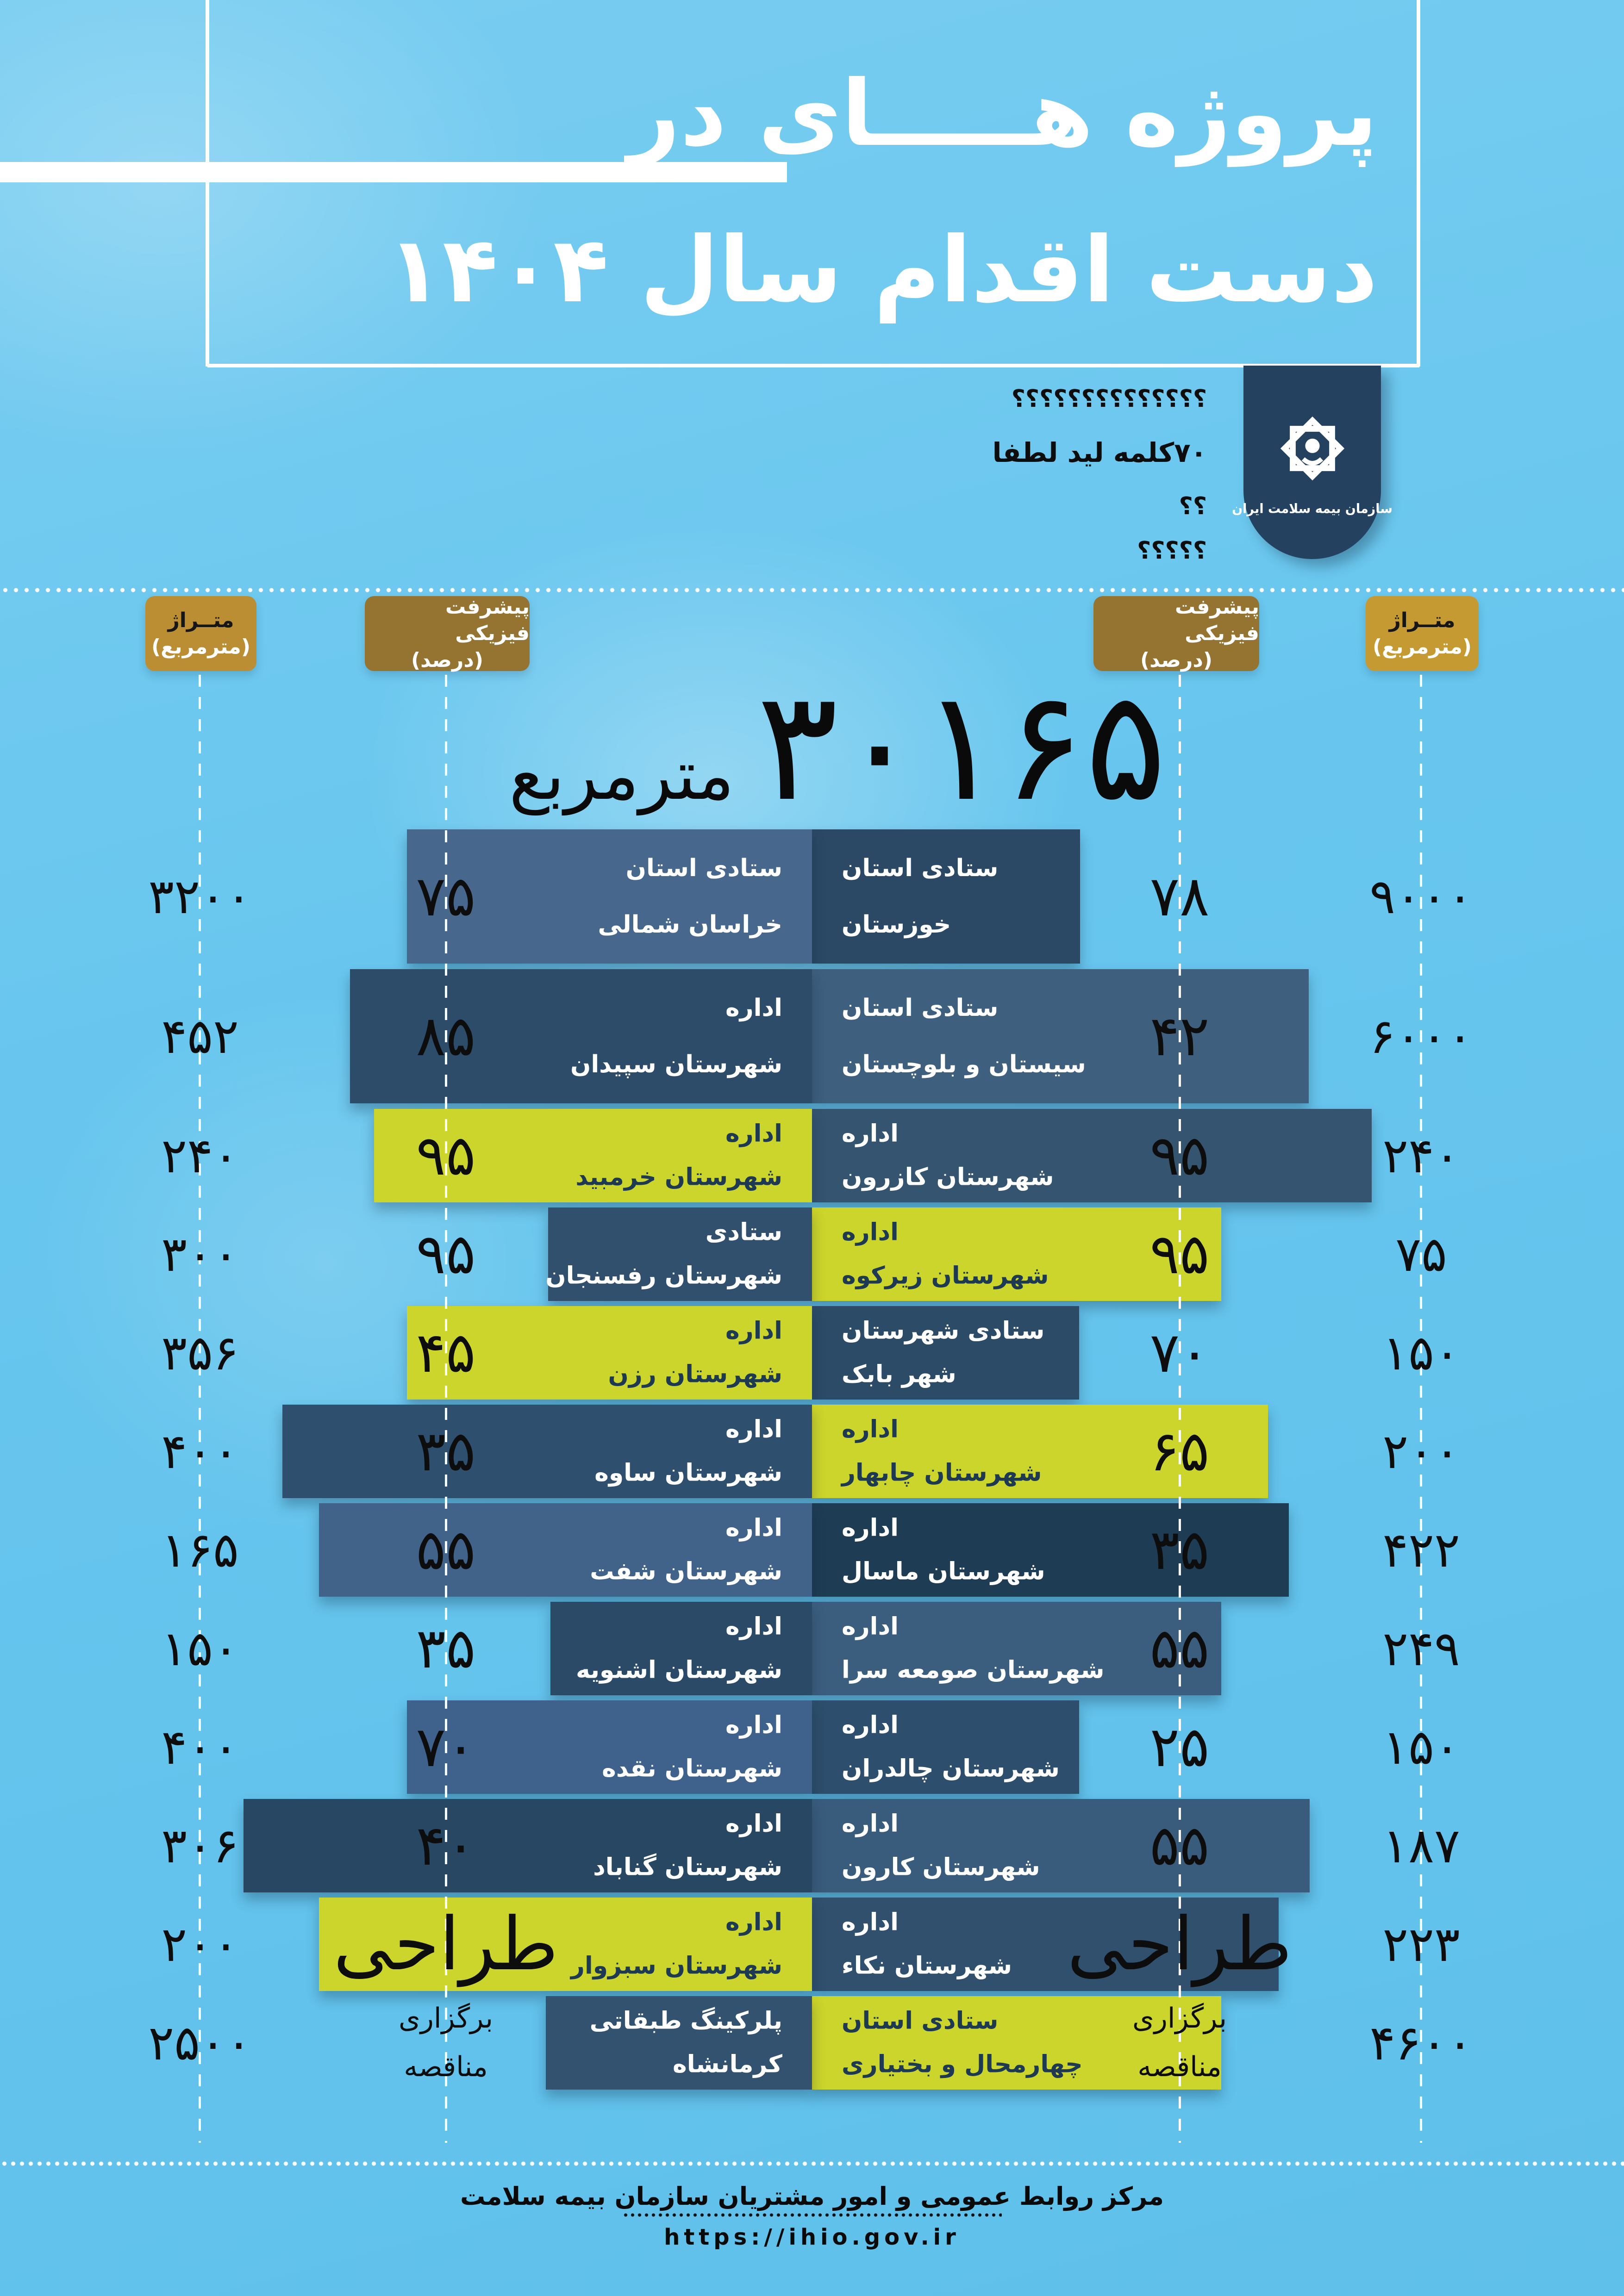 The image size is (1624, 2296). What do you see at coordinates (446, 1648) in the screenshot?
I see `progress-value-left-row8: ۳۵` at bounding box center [446, 1648].